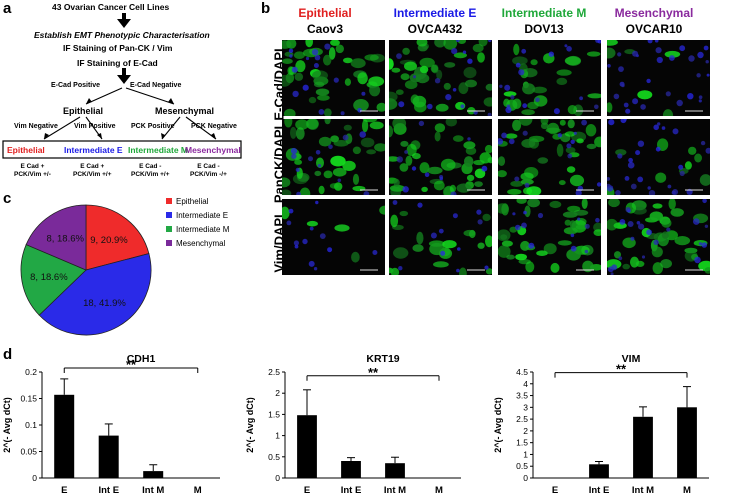 The width and height of the screenshot is (730, 502). Describe the element at coordinates (277, 436) in the screenshot. I see `y-tick-label: 1` at that location.